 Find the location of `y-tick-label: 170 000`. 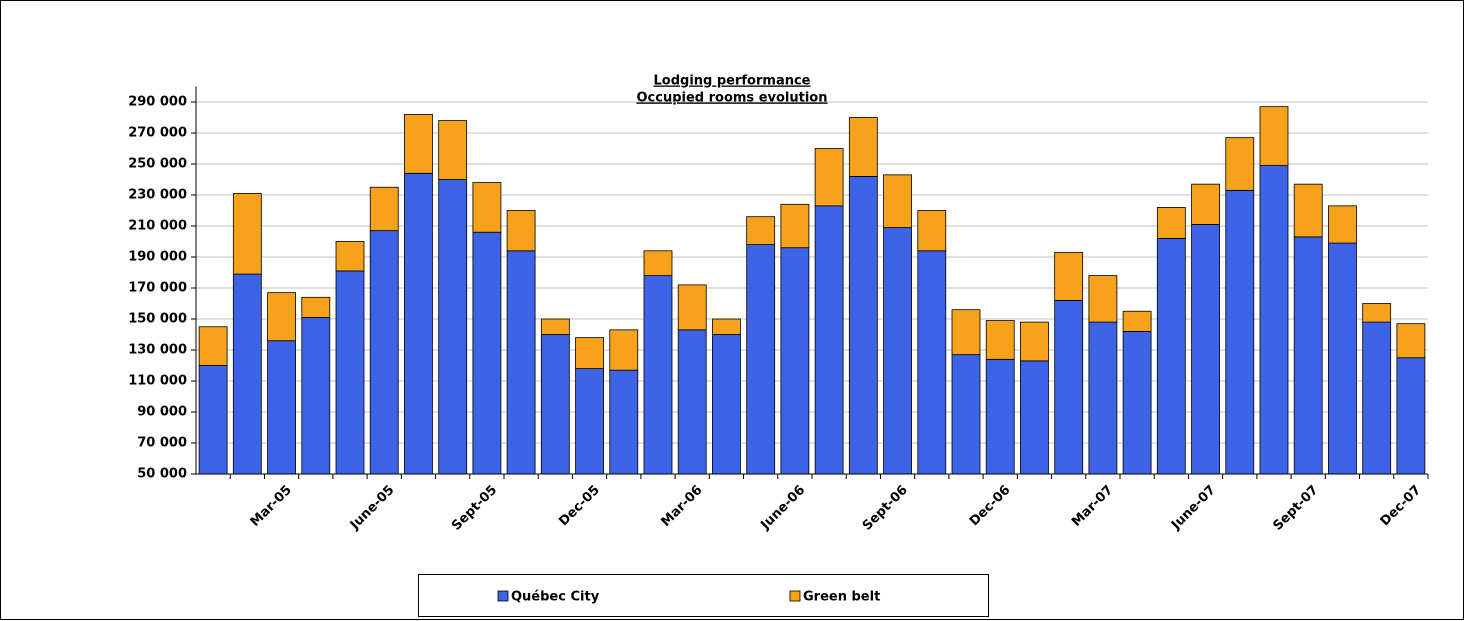

y-tick-label: 170 000 is located at coordinates (157, 288).